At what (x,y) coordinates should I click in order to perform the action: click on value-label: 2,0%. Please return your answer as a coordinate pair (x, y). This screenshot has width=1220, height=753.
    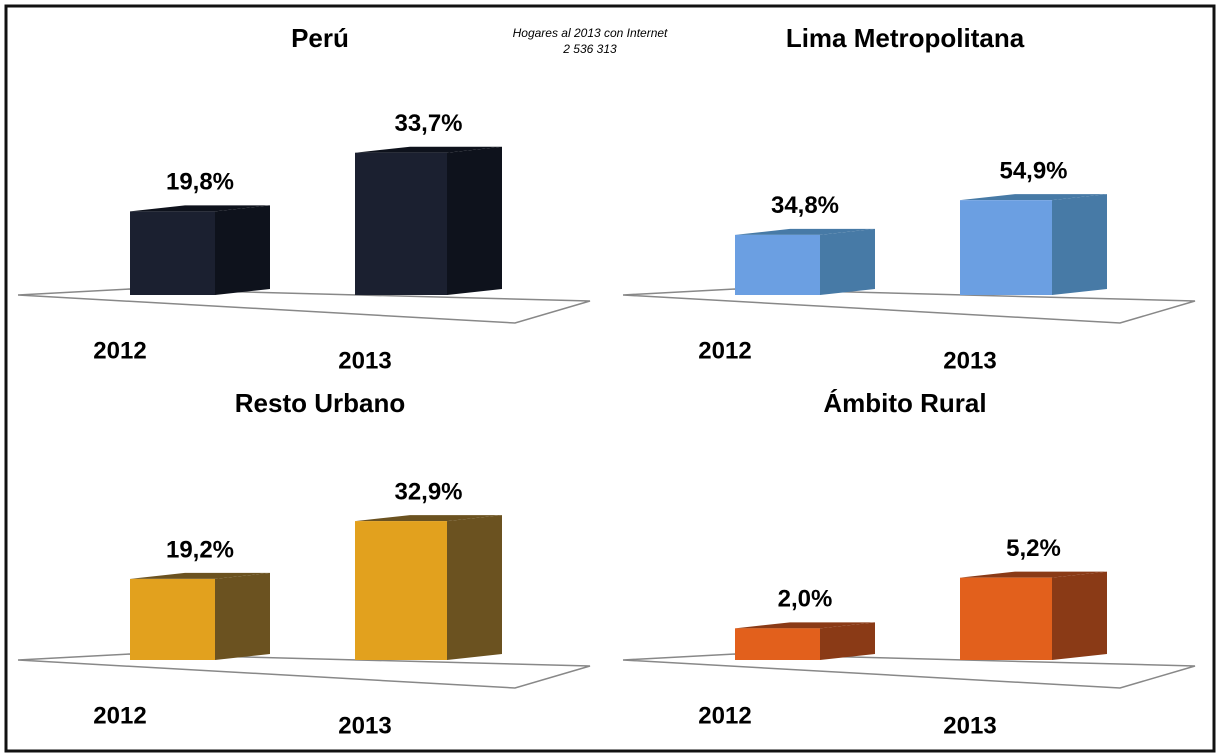
    Looking at the image, I should click on (805, 599).